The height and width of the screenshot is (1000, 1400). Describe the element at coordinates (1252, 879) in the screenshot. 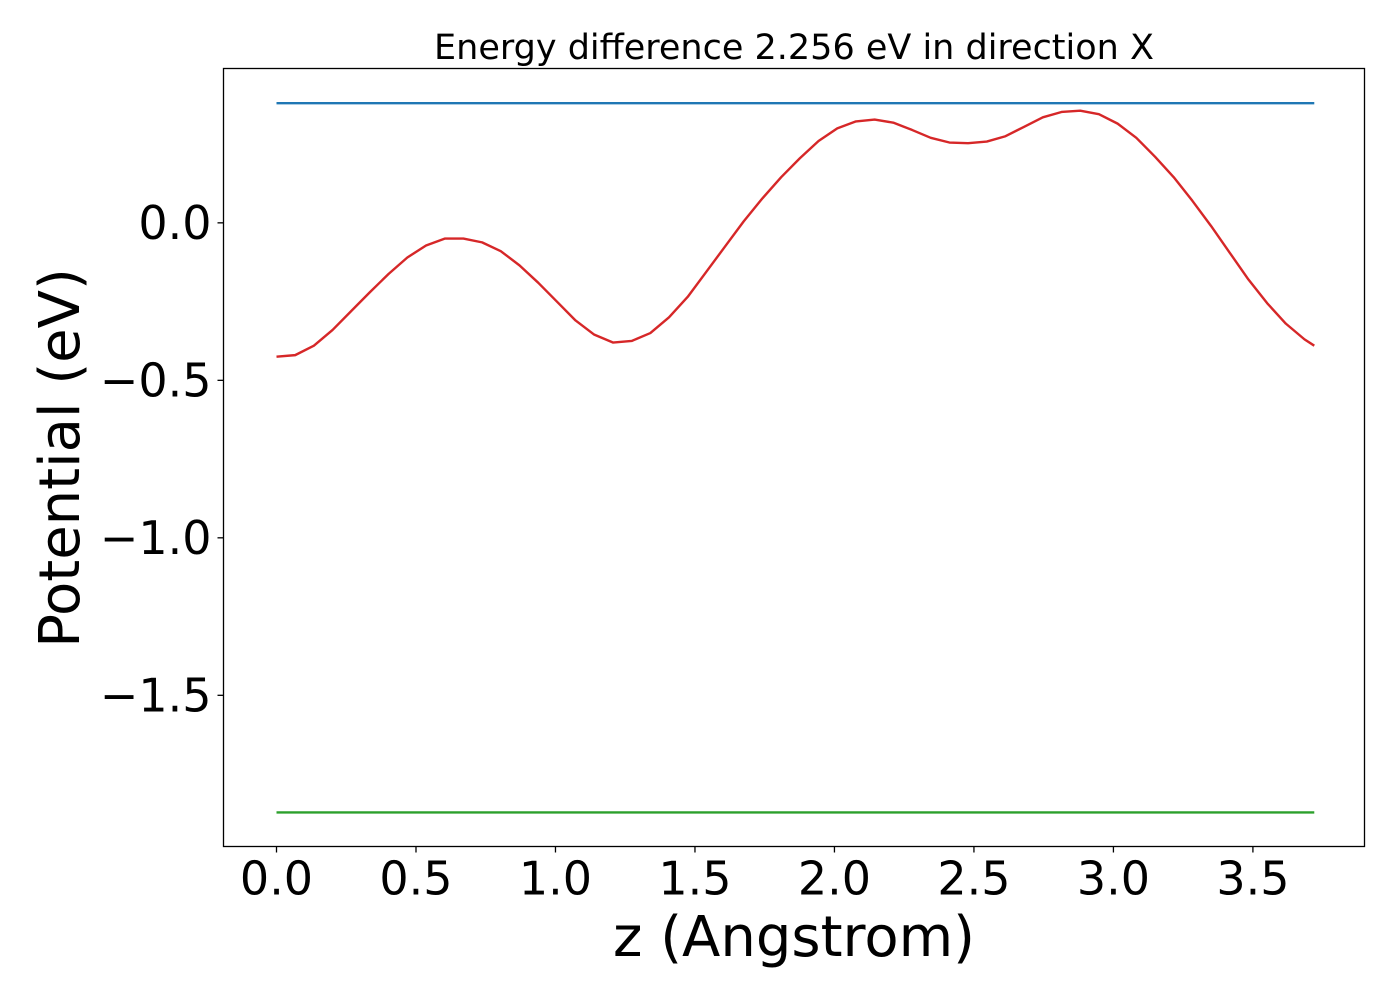

I see `x-tick-label: 3.5` at that location.